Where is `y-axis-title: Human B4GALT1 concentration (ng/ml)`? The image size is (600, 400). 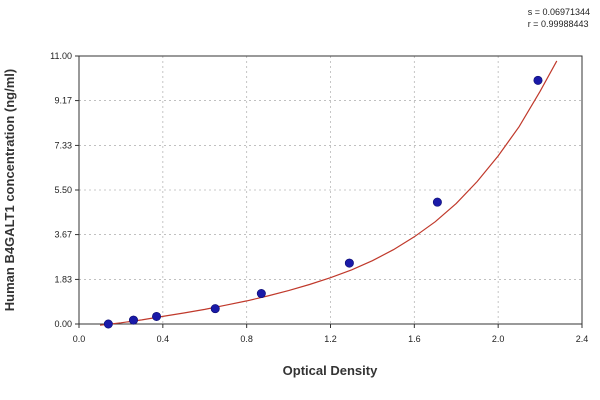
y-axis-title: Human B4GALT1 concentration (ng/ml) is located at coordinates (9, 190).